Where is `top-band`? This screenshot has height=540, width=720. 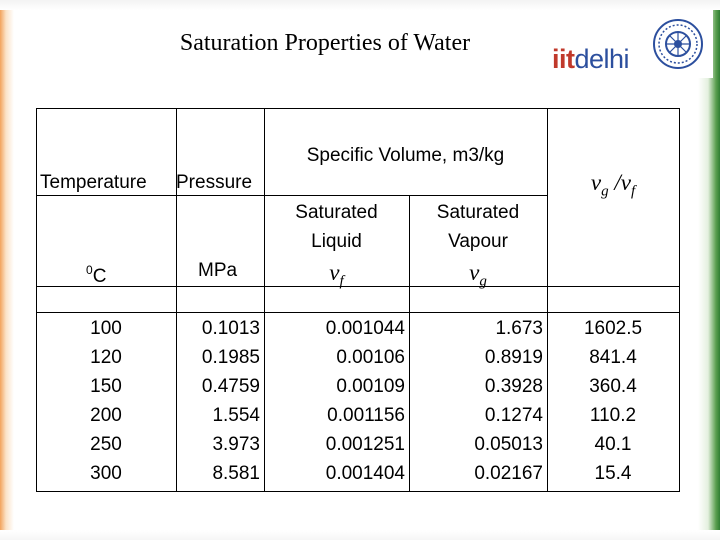
top-band is located at coordinates (360, 5).